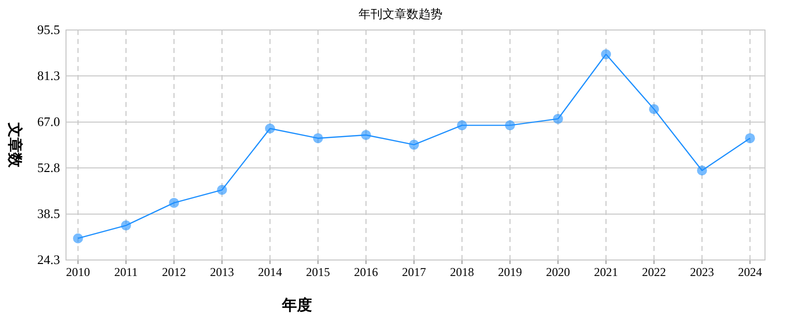 The width and height of the screenshot is (790, 330). What do you see at coordinates (296, 305) in the screenshot?
I see `x-axis-title: 年度` at bounding box center [296, 305].